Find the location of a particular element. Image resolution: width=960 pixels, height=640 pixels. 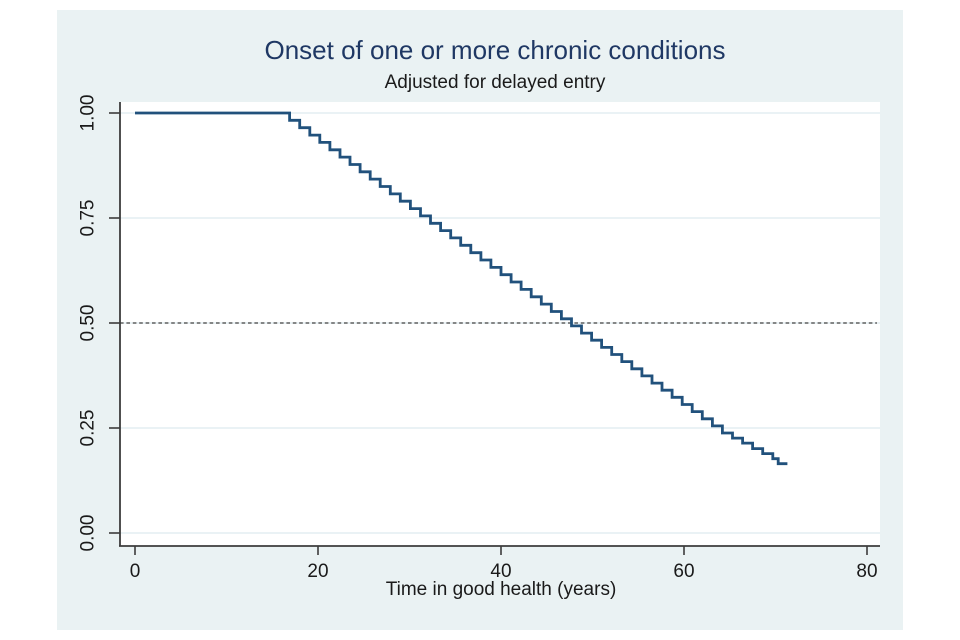

x-axis-title: Time in good health (years) is located at coordinates (501, 589).